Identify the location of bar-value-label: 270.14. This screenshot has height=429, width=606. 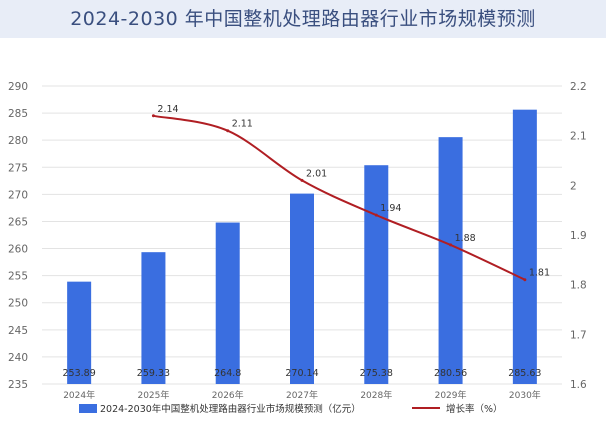
(301, 373).